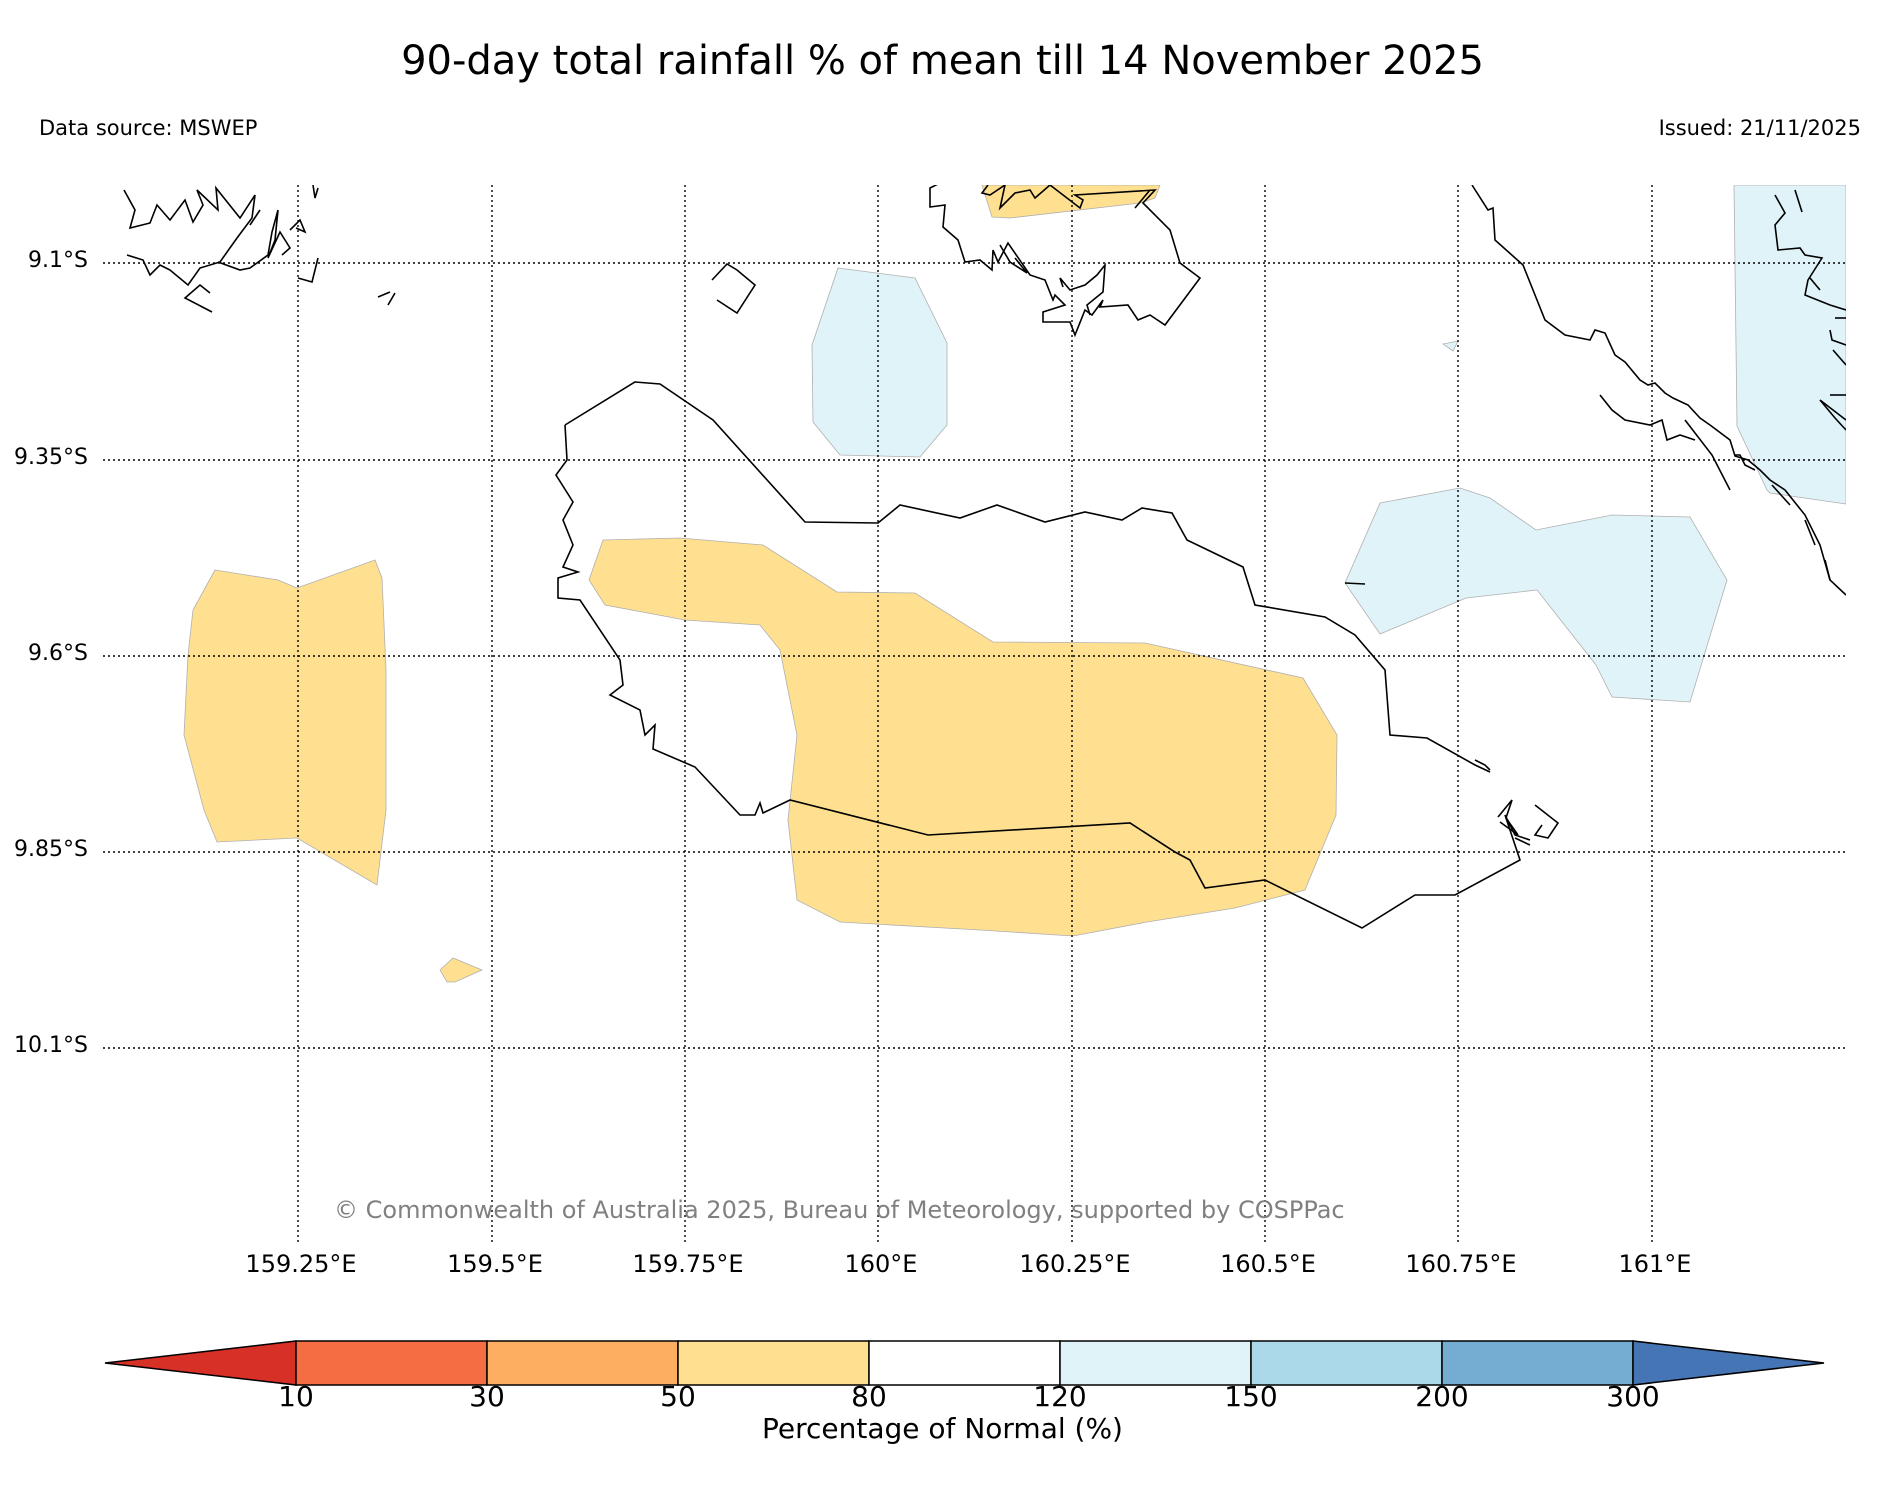  Describe the element at coordinates (963, 737) in the screenshot. I see `dry-region-central` at that location.